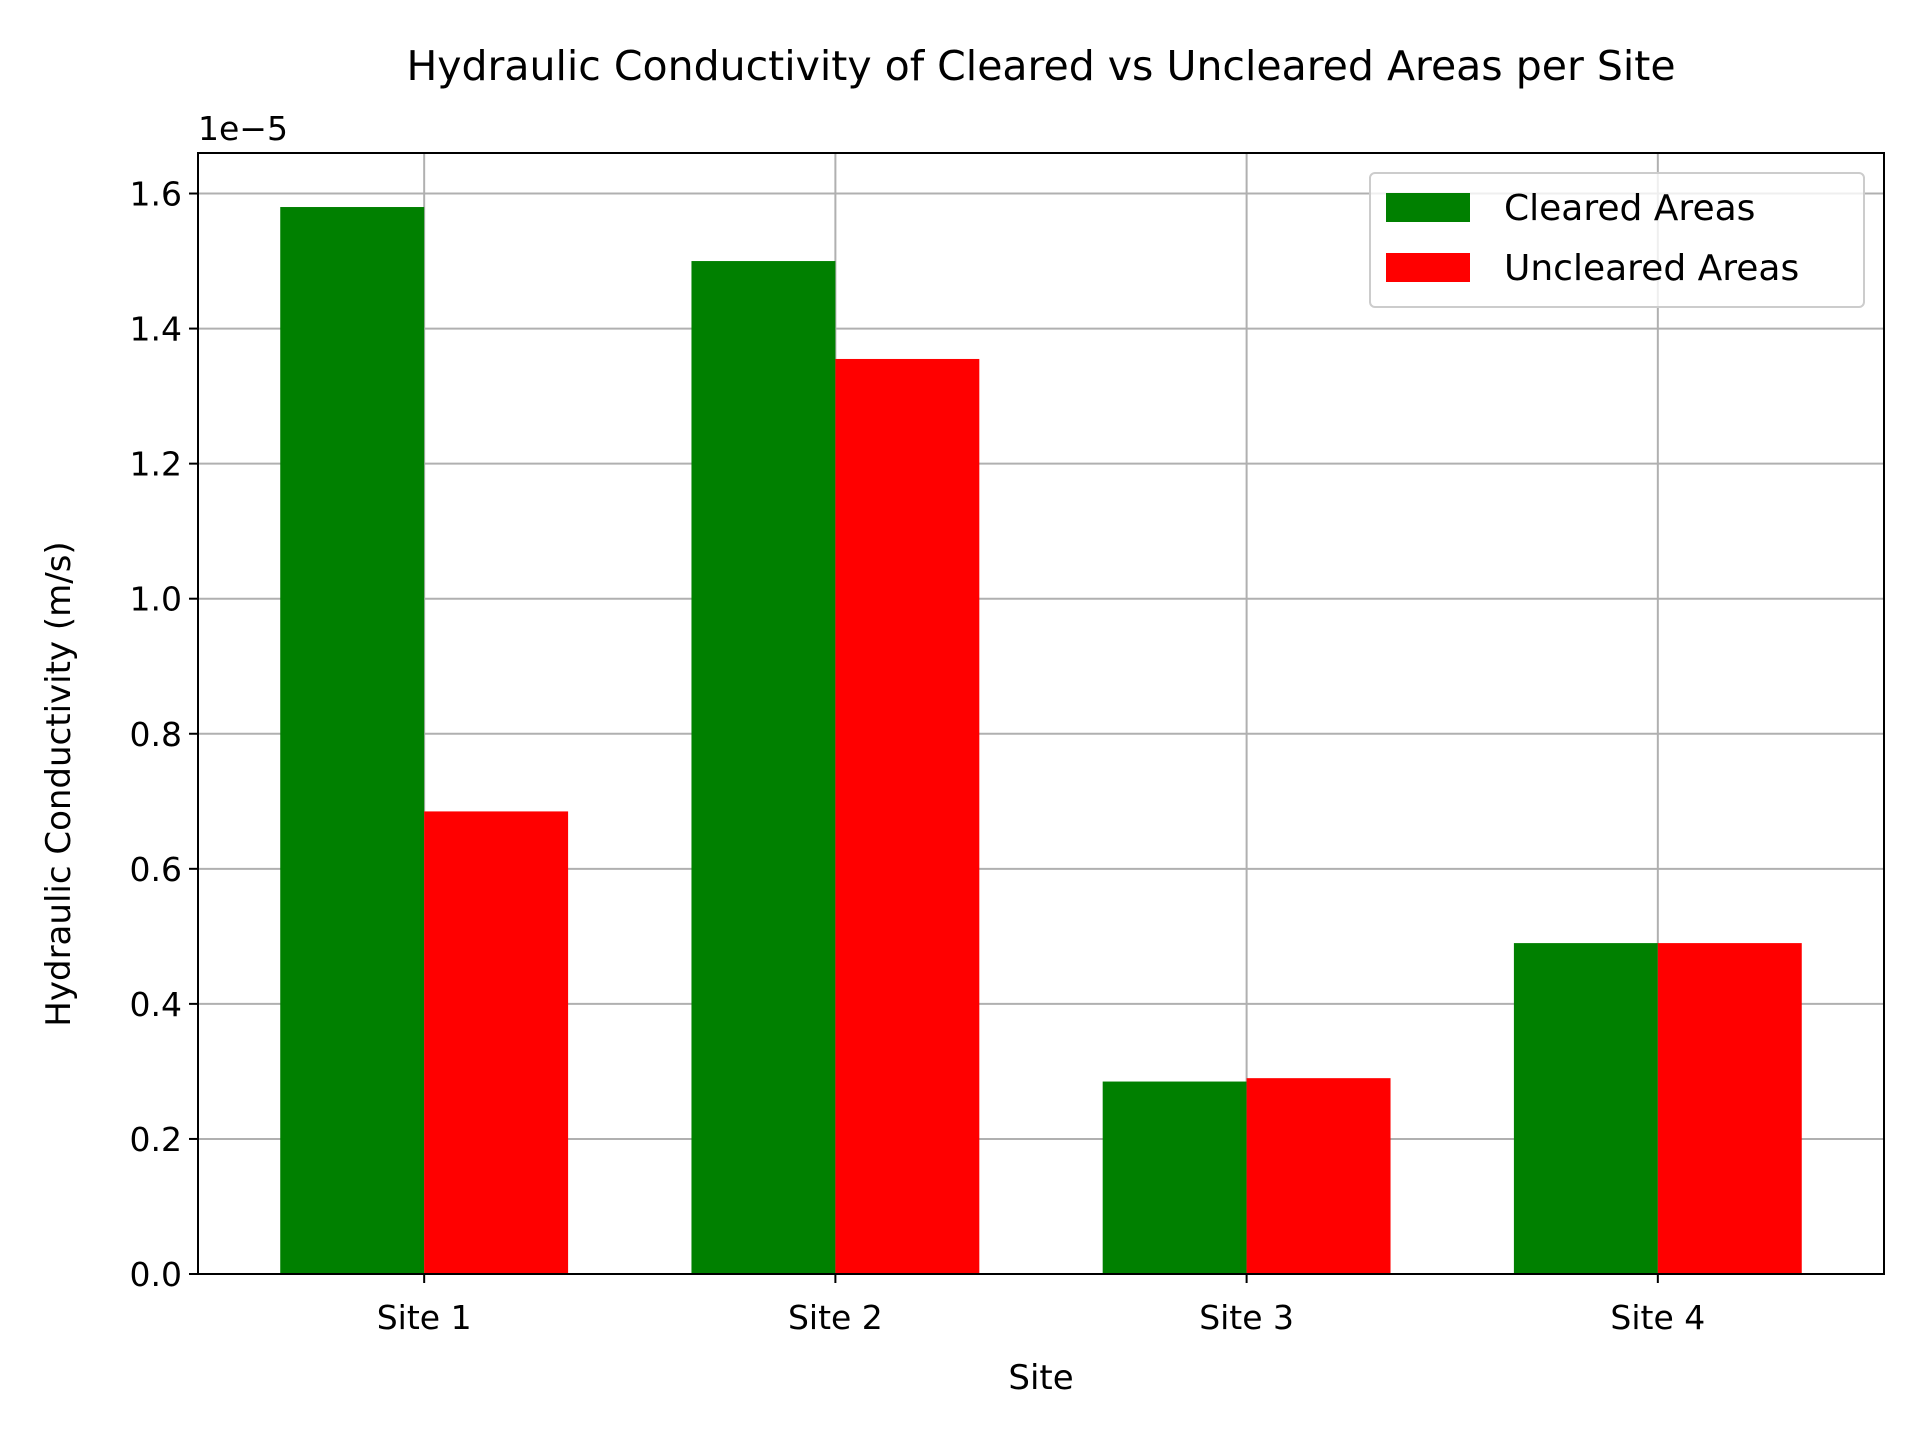  I want to click on y-tick-label: 0.0, so click(156, 1274).